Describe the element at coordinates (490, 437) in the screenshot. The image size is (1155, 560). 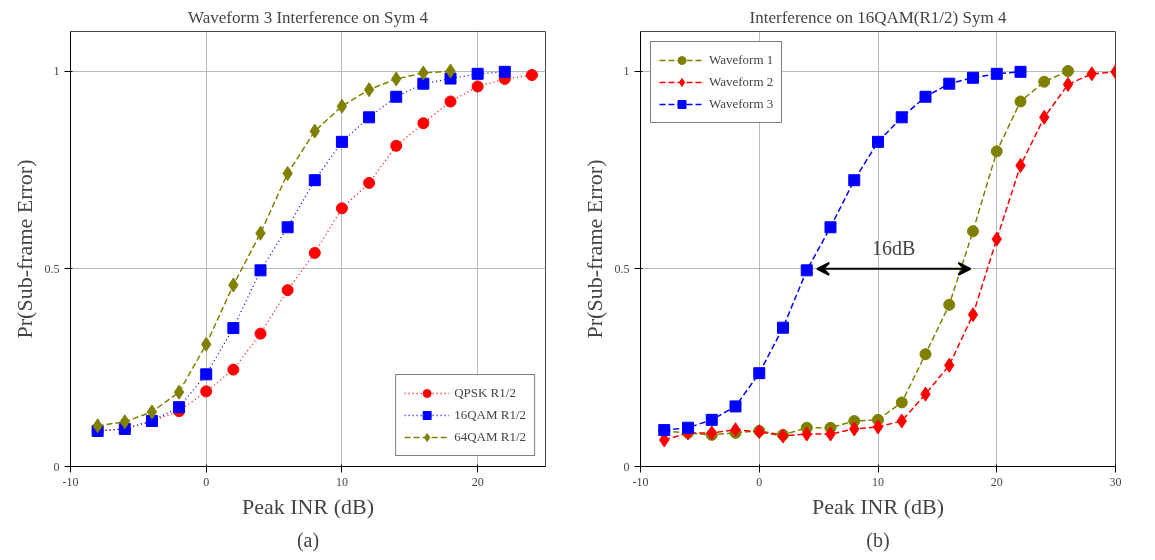
I see `legend-label: 64QAM R1/2` at that location.